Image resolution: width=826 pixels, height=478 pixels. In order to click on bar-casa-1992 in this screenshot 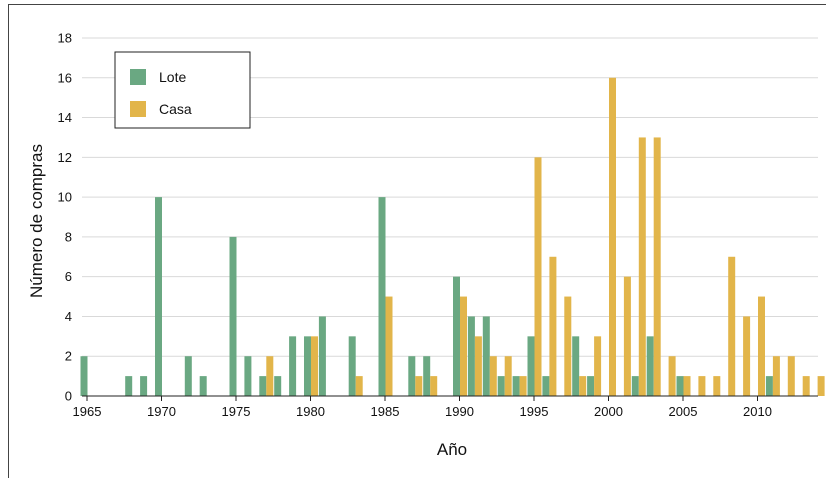, I will do `click(493, 376)`.